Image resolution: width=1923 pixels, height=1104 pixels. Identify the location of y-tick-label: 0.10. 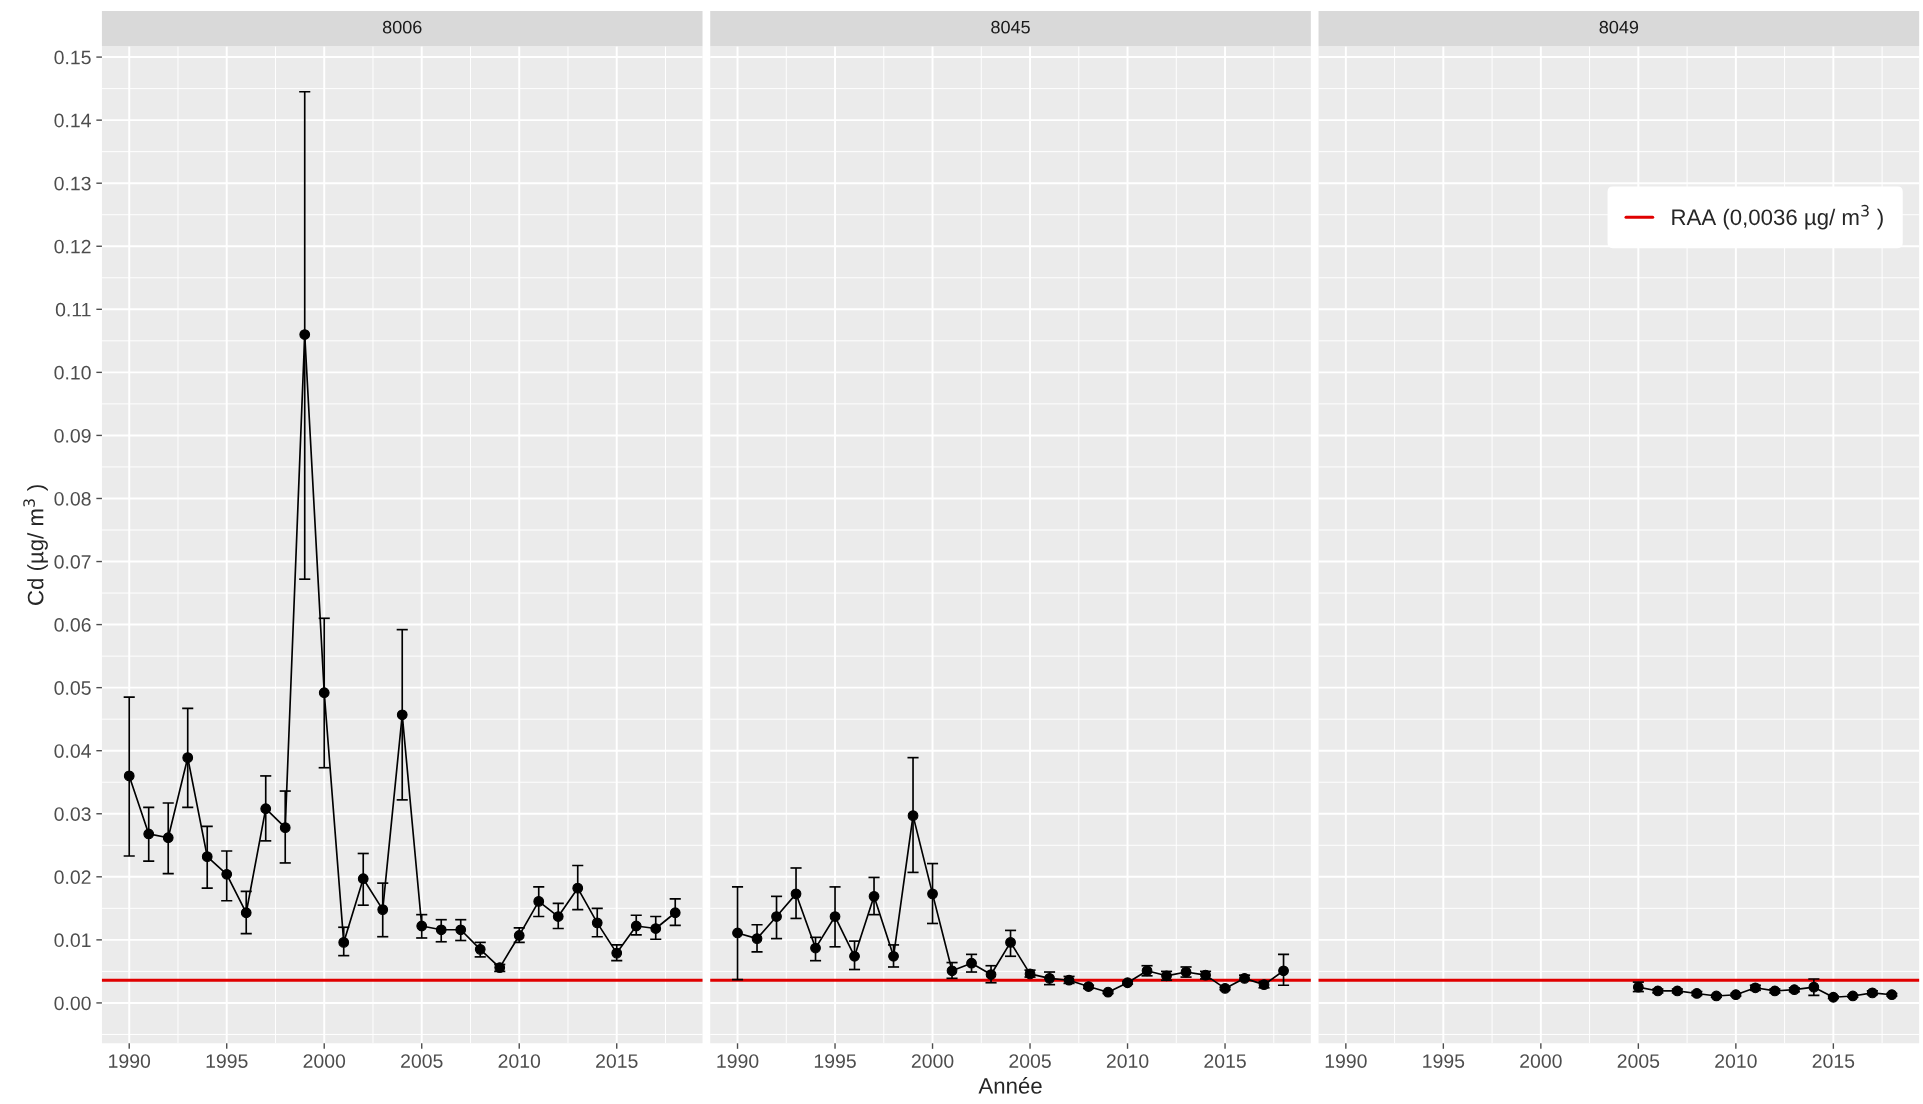
(72, 372).